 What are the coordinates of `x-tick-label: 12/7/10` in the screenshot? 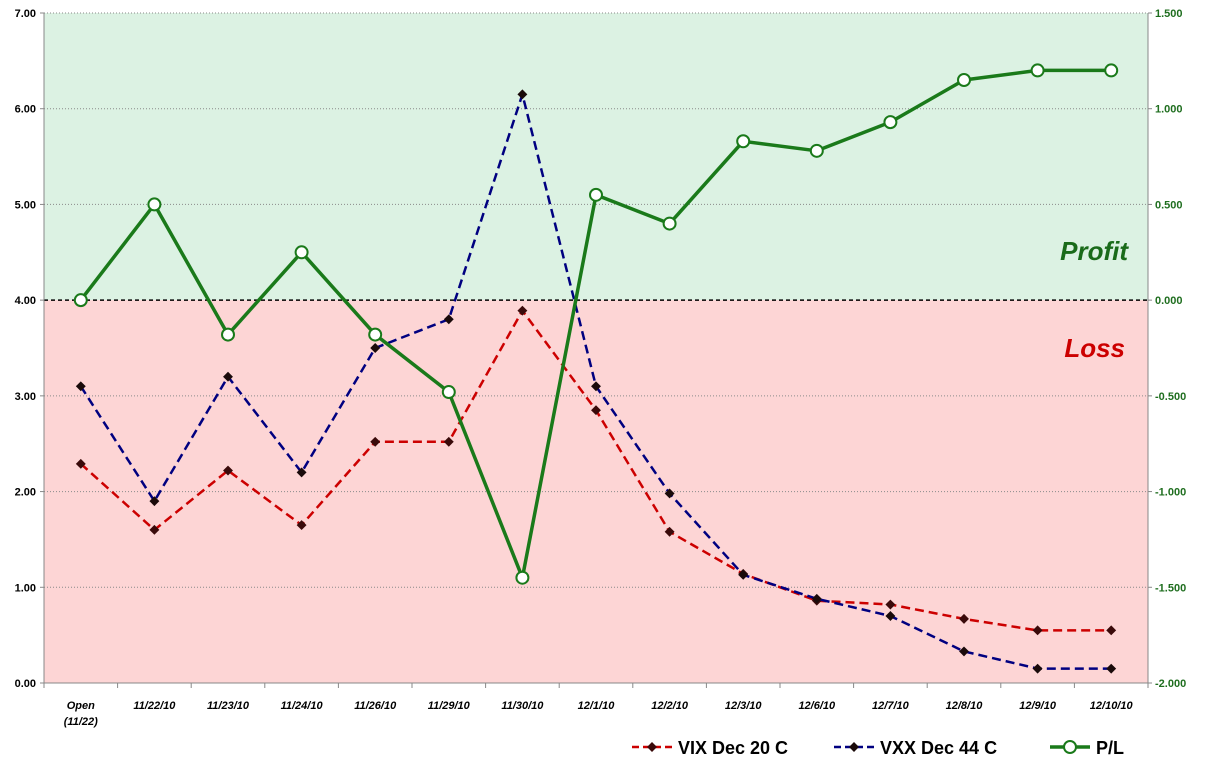 It's located at (891, 706).